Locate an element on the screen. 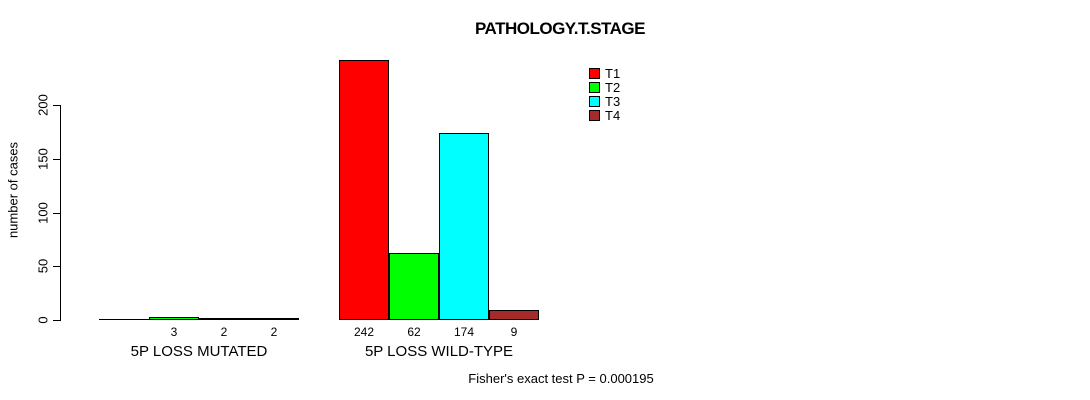  bar-t3-5p-loss-wild-type is located at coordinates (464, 226).